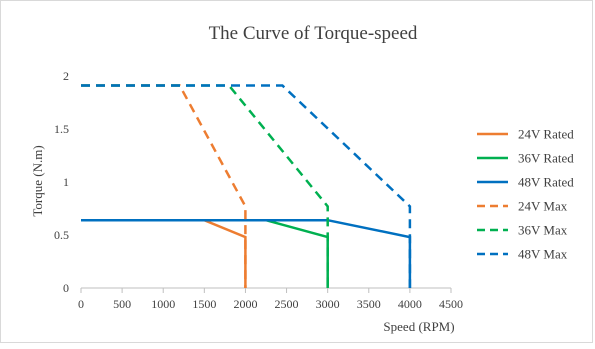 This screenshot has width=595, height=349. Describe the element at coordinates (245, 304) in the screenshot. I see `x-tick-label: 2000` at that location.